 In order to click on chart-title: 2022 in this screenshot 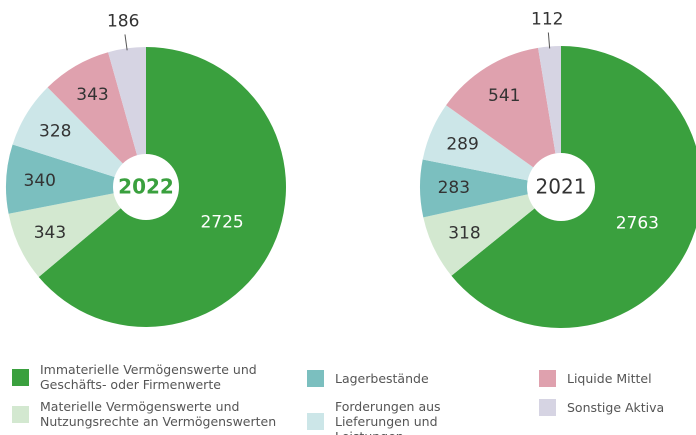, I will do `click(146, 187)`.